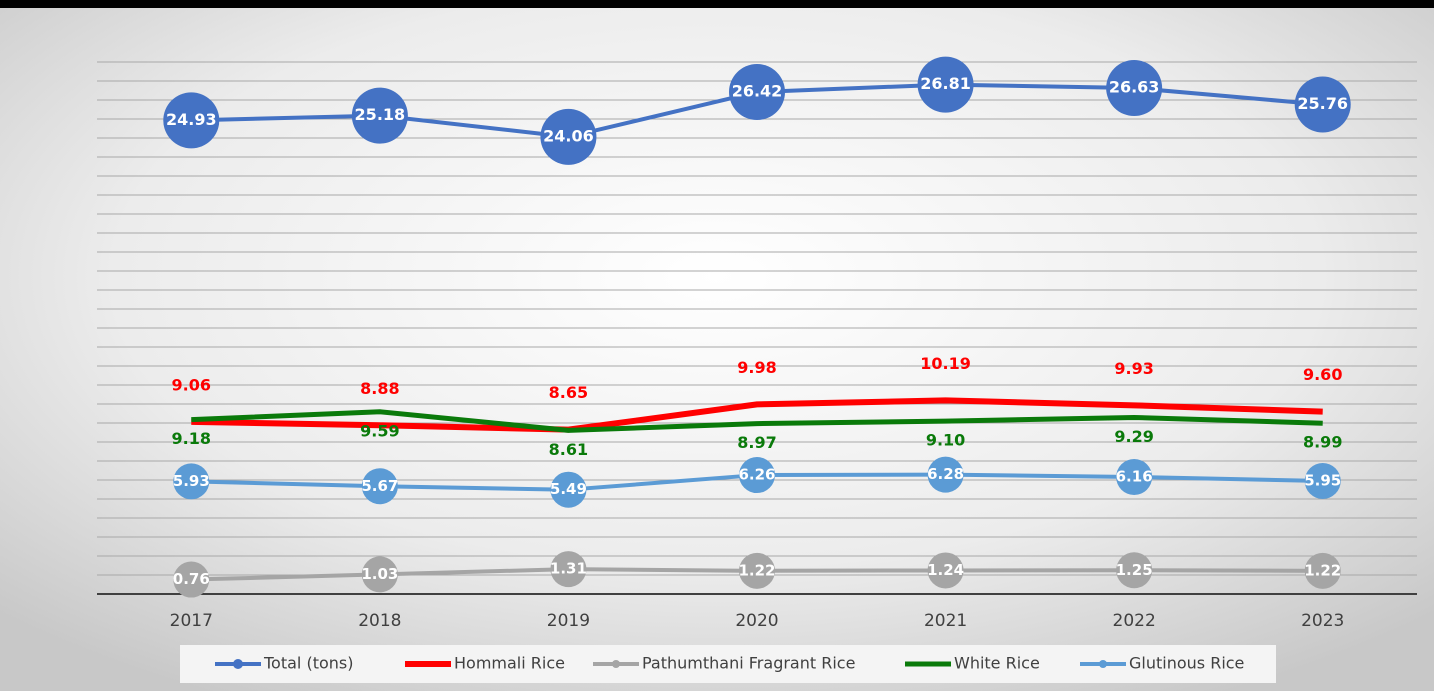 Image resolution: width=1434 pixels, height=695 pixels. I want to click on legend-label: Pathumthani Fragrant Rice, so click(748, 663).